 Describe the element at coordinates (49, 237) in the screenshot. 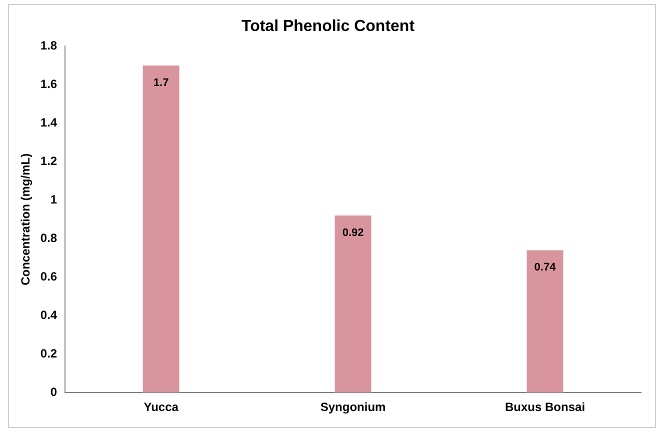

I see `y-tick-label: 0.8` at that location.